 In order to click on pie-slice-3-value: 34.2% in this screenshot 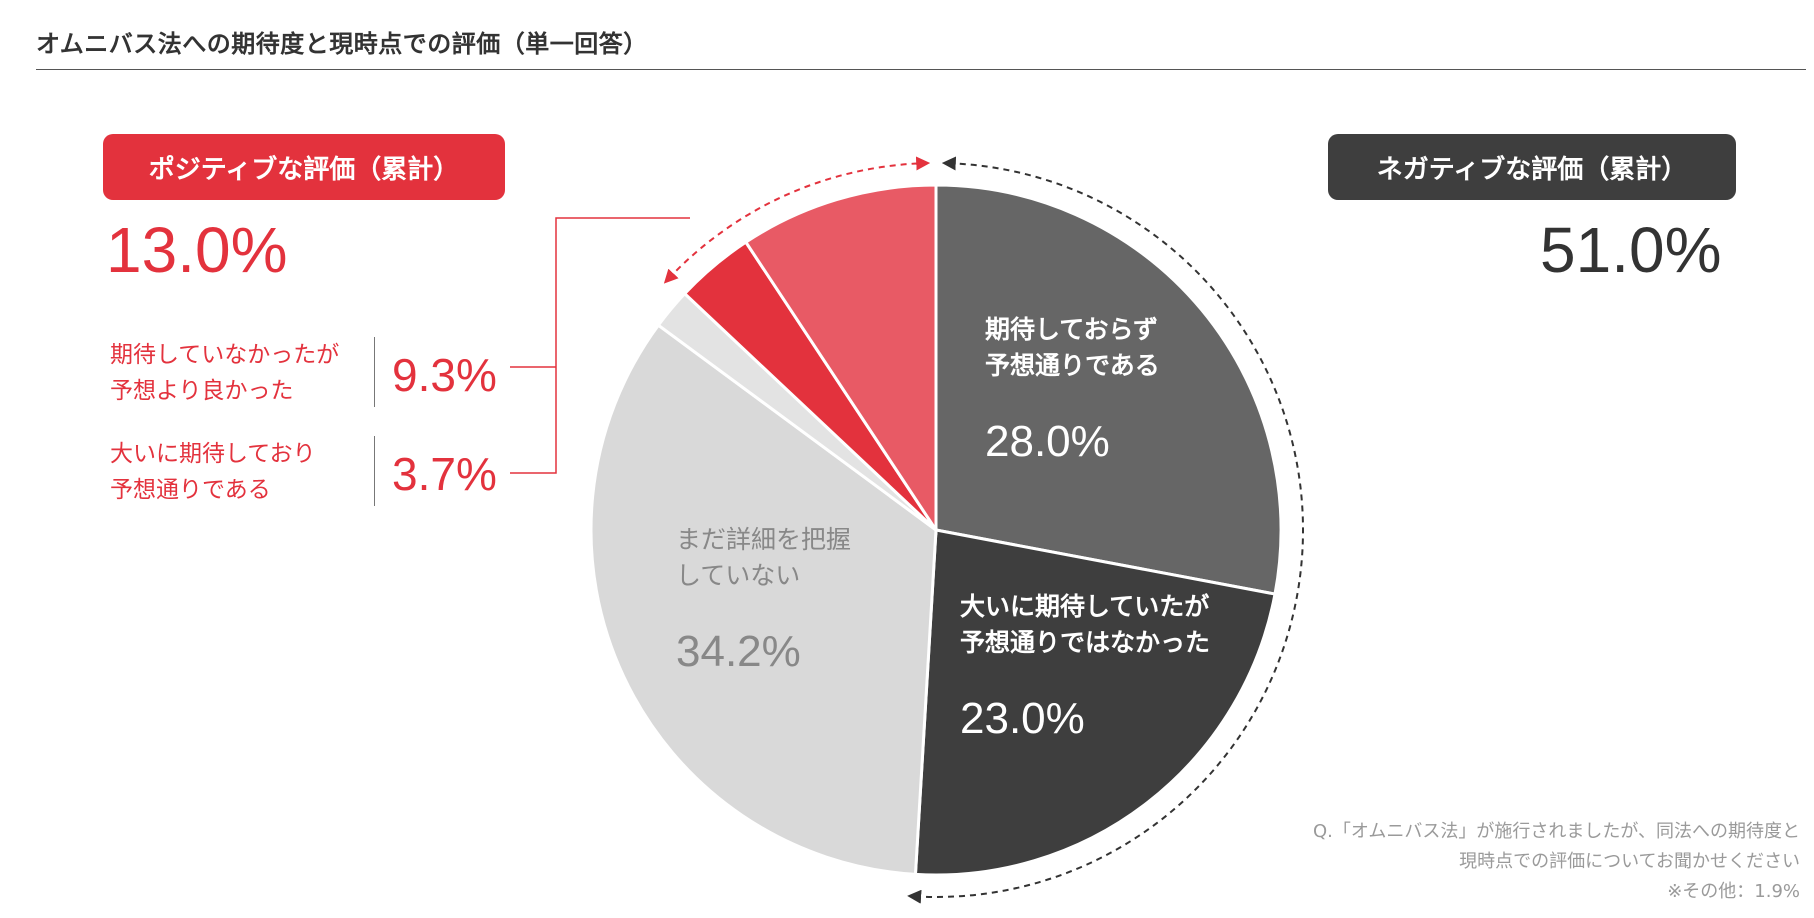, I will do `click(738, 651)`.